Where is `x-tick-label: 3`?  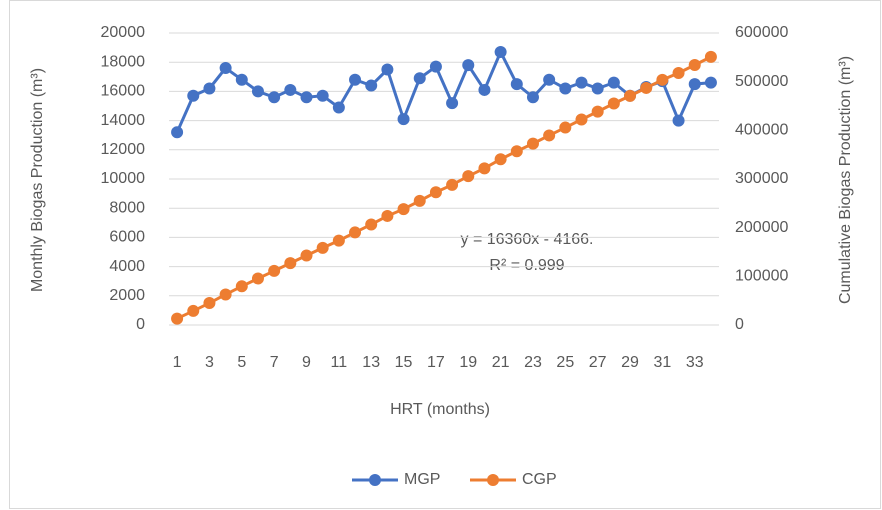 x-tick-label: 3 is located at coordinates (209, 362).